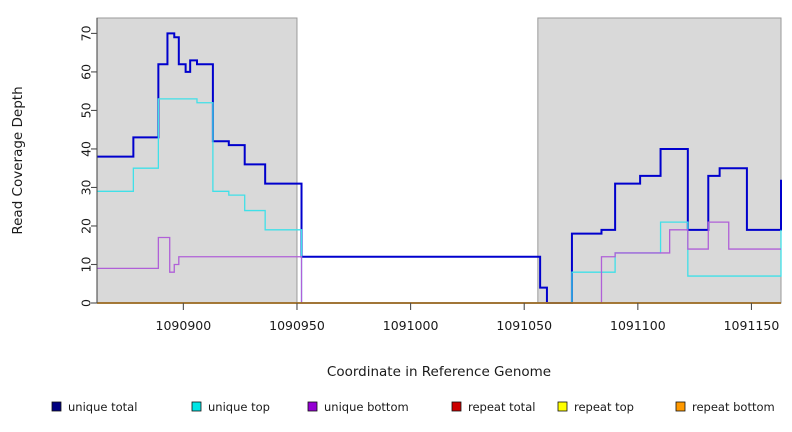  Describe the element at coordinates (86, 303) in the screenshot. I see `y-tick-label-0: 0` at that location.